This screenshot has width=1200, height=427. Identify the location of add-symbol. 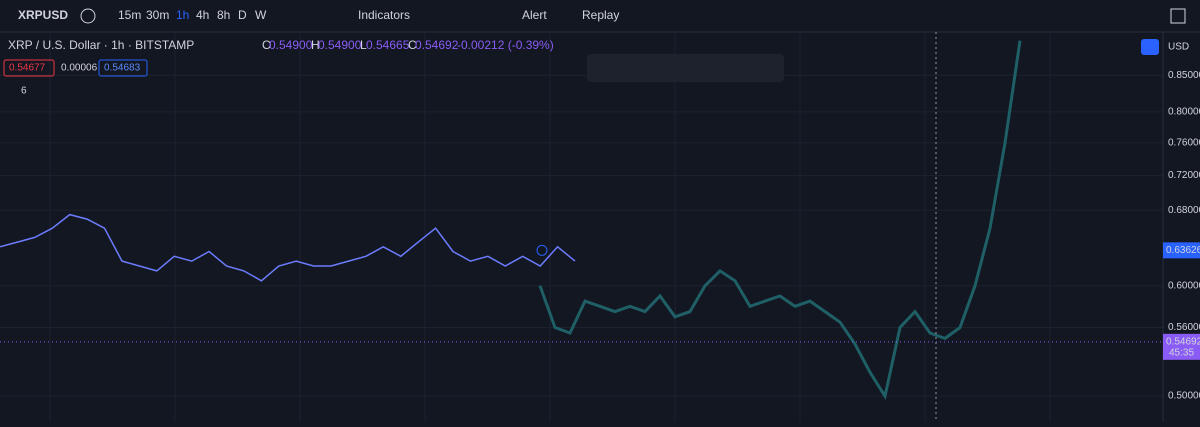
(88, 16).